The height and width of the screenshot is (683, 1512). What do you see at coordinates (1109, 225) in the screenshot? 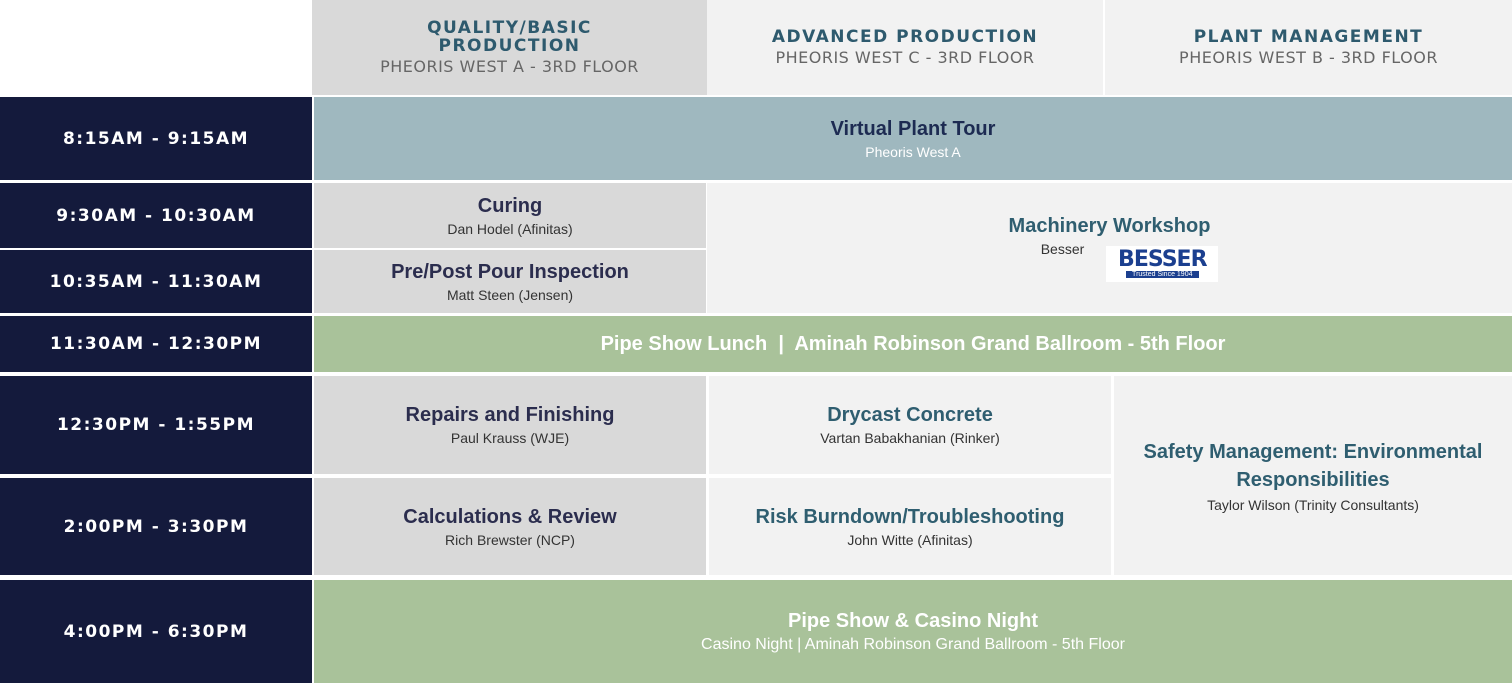
I see `session-title: Machinery Workshop` at bounding box center [1109, 225].